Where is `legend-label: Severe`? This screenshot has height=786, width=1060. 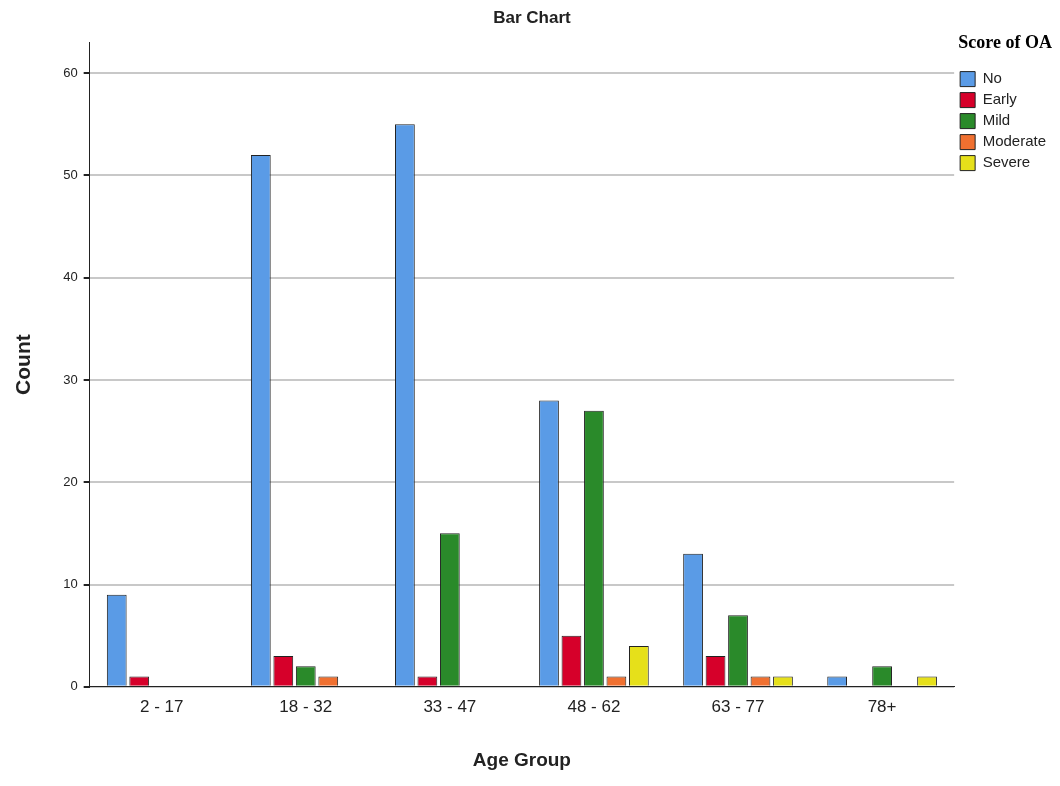 legend-label: Severe is located at coordinates (1006, 162).